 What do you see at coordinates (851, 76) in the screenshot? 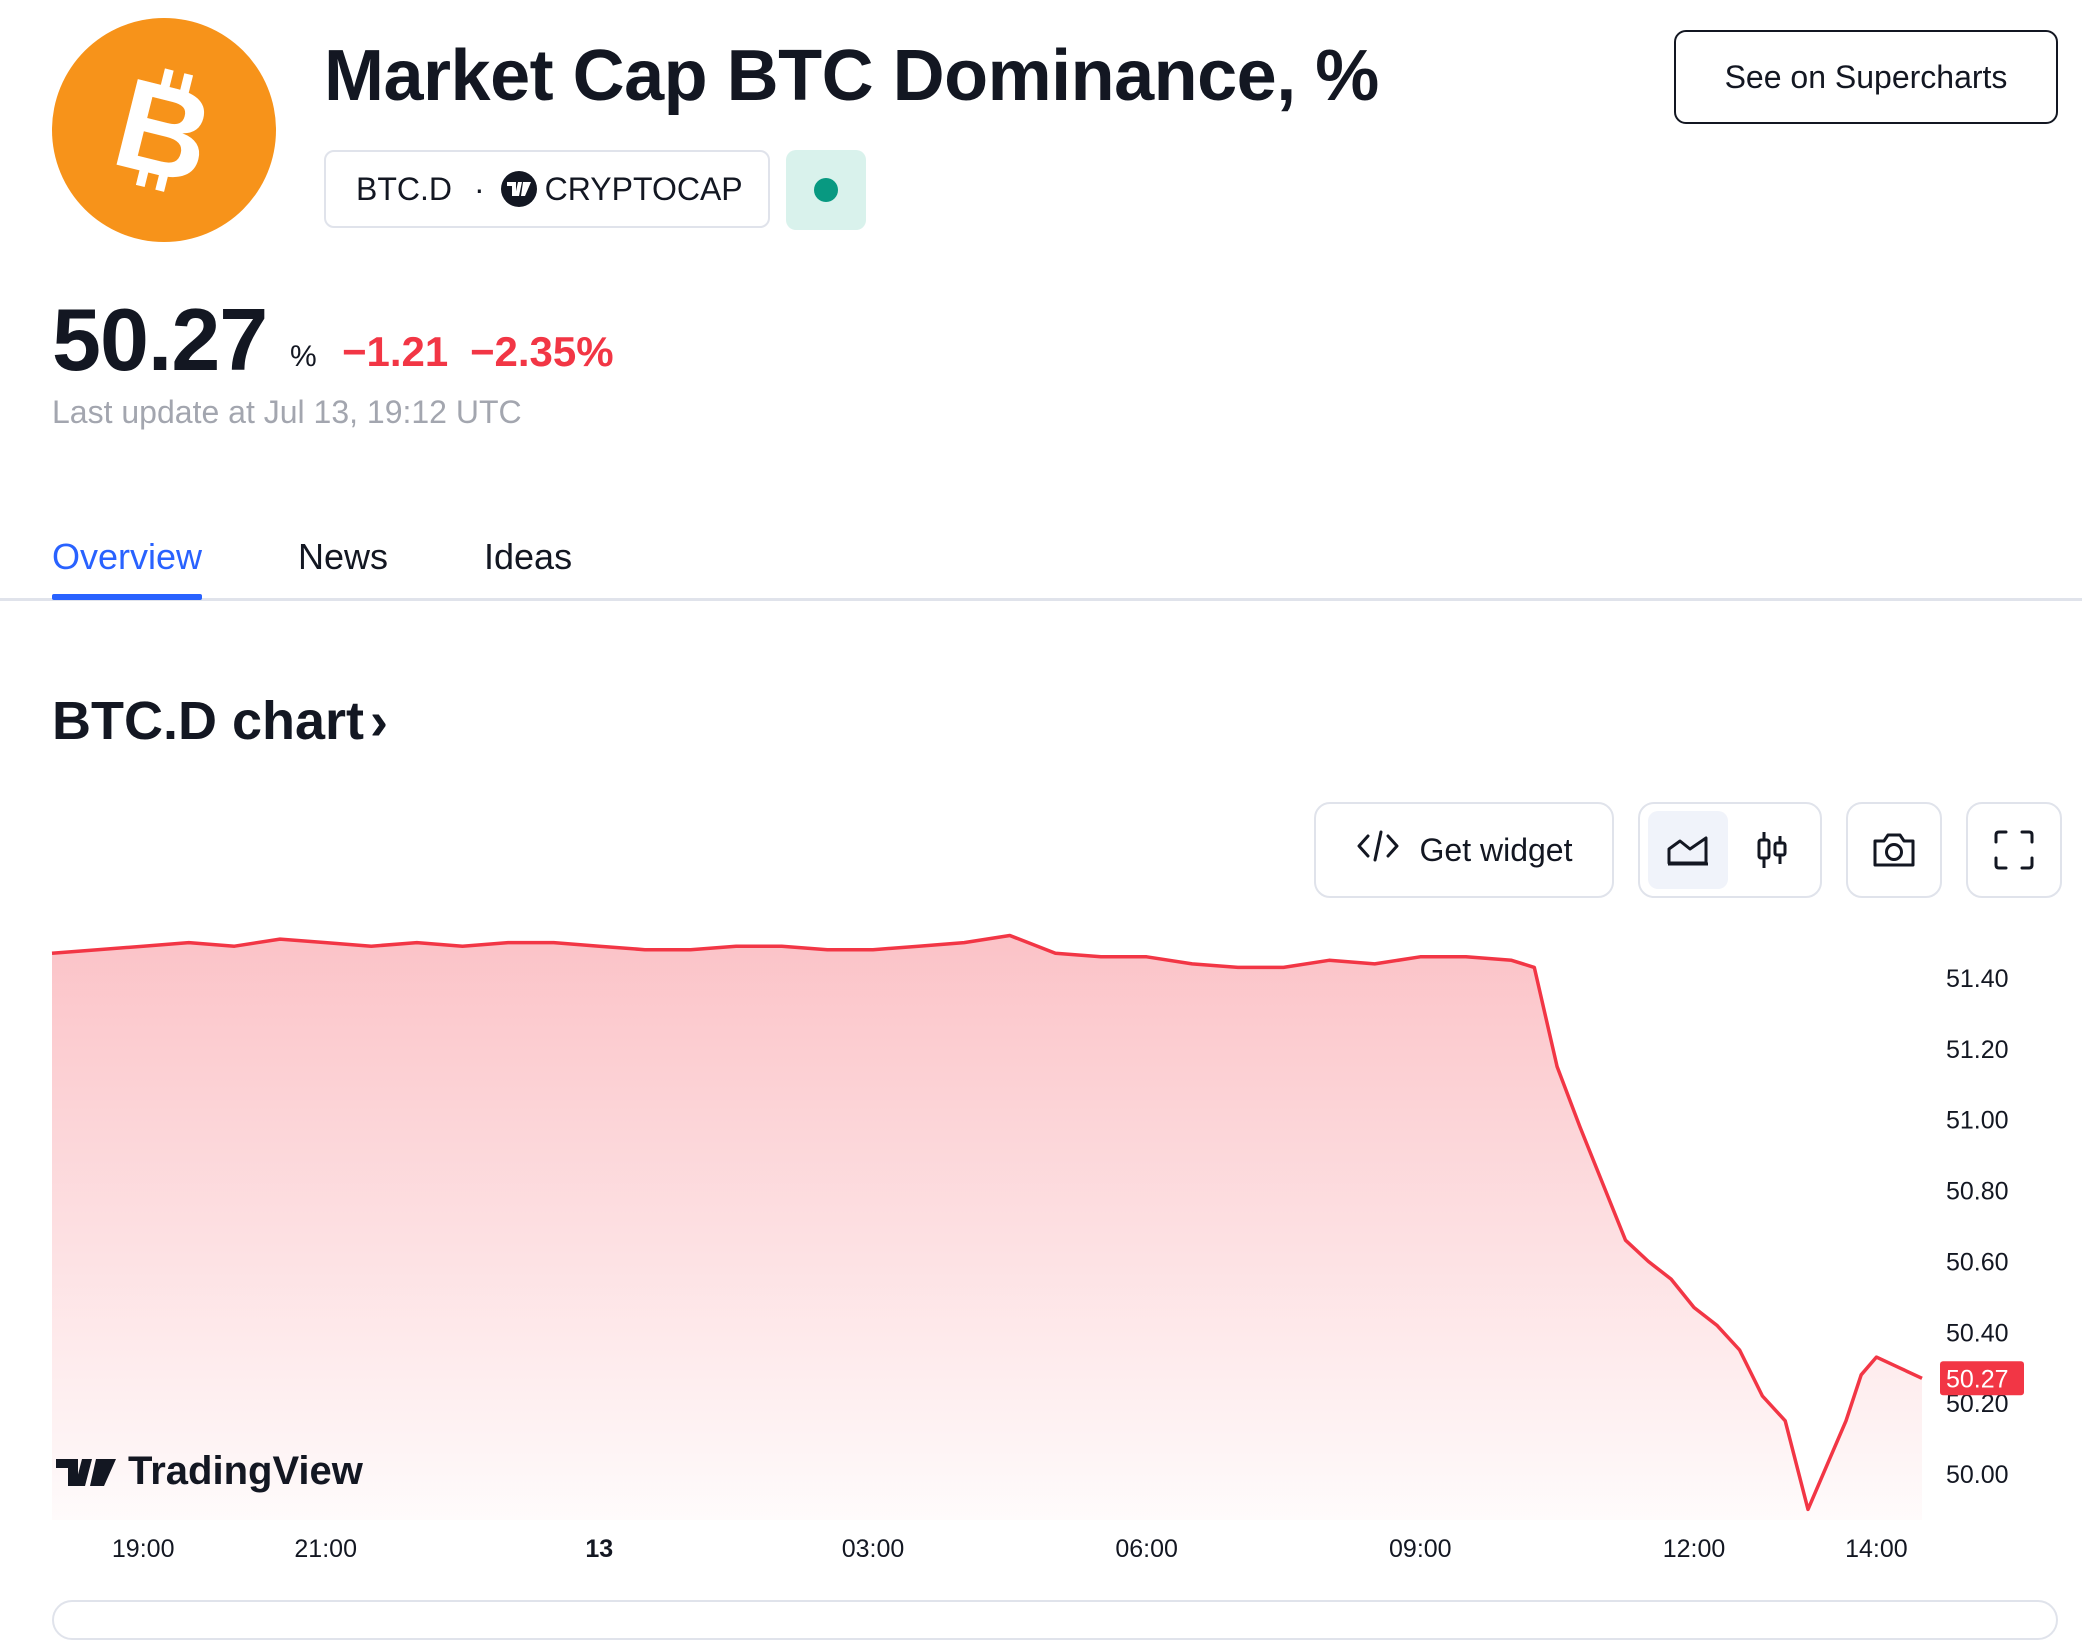
I see `page-title: Market Cap BTC Dominance, %` at bounding box center [851, 76].